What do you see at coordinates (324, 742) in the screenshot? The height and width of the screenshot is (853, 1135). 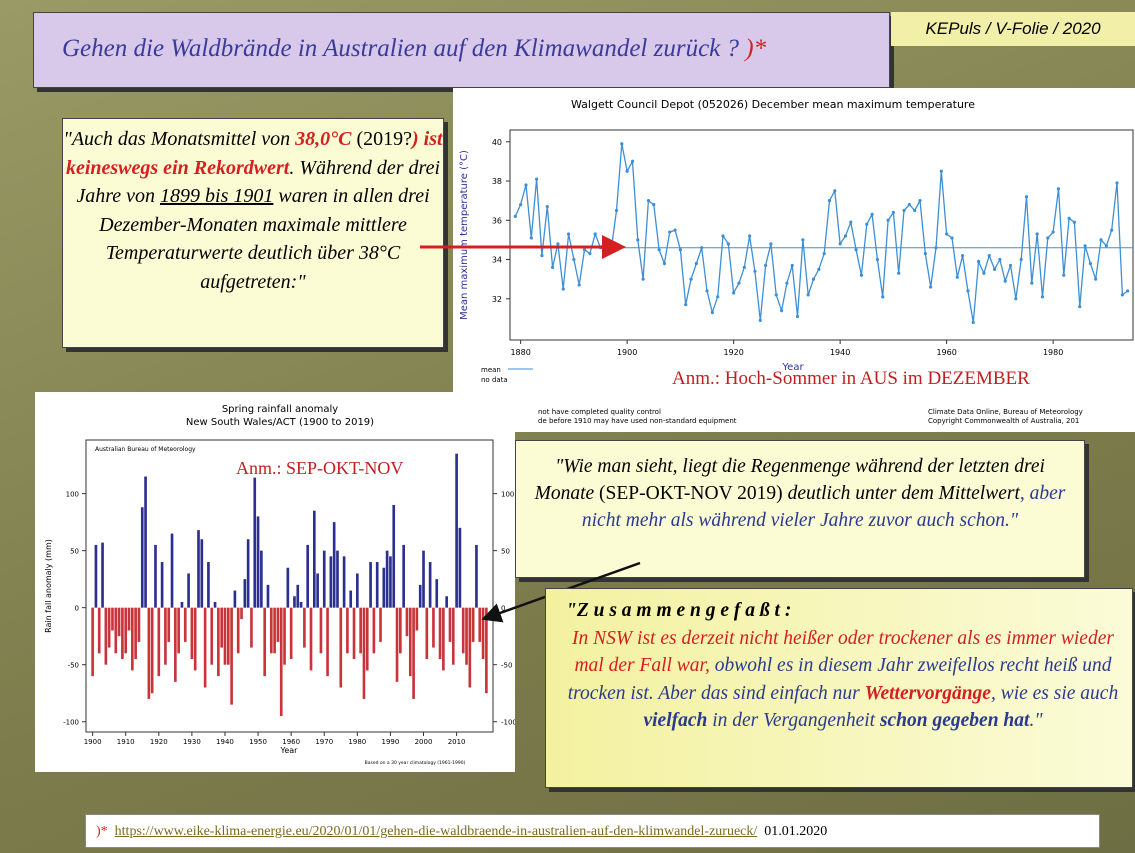 I see `x-tick-label: 1970` at bounding box center [324, 742].